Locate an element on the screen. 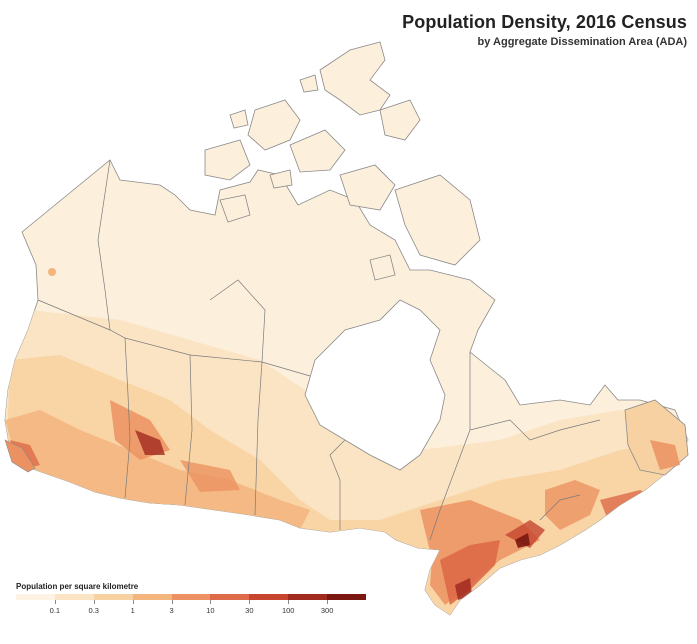 This screenshot has width=697, height=644. vancouver-island is located at coordinates (20, 456).